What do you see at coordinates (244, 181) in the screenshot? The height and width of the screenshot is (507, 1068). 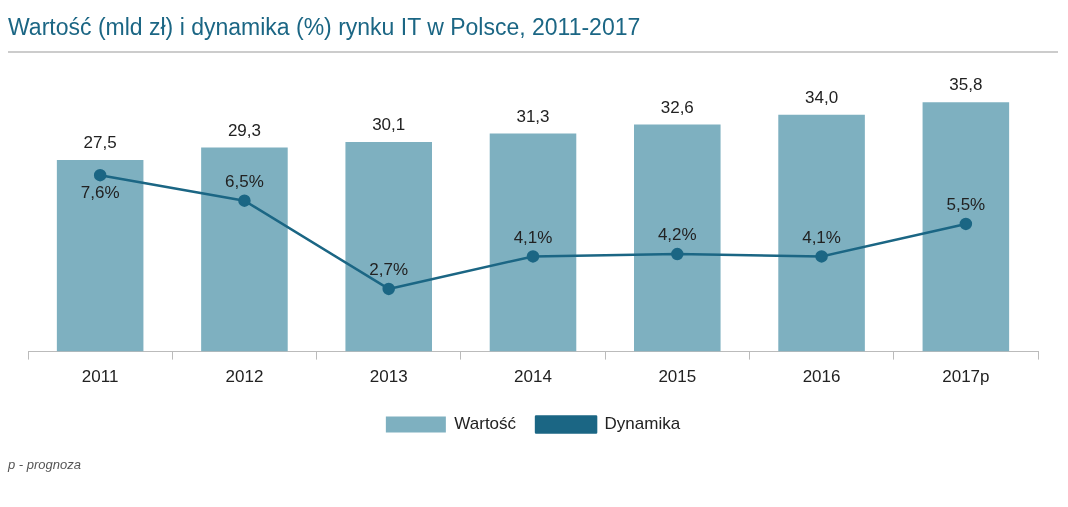 I see `data-label: 6,5%` at bounding box center [244, 181].